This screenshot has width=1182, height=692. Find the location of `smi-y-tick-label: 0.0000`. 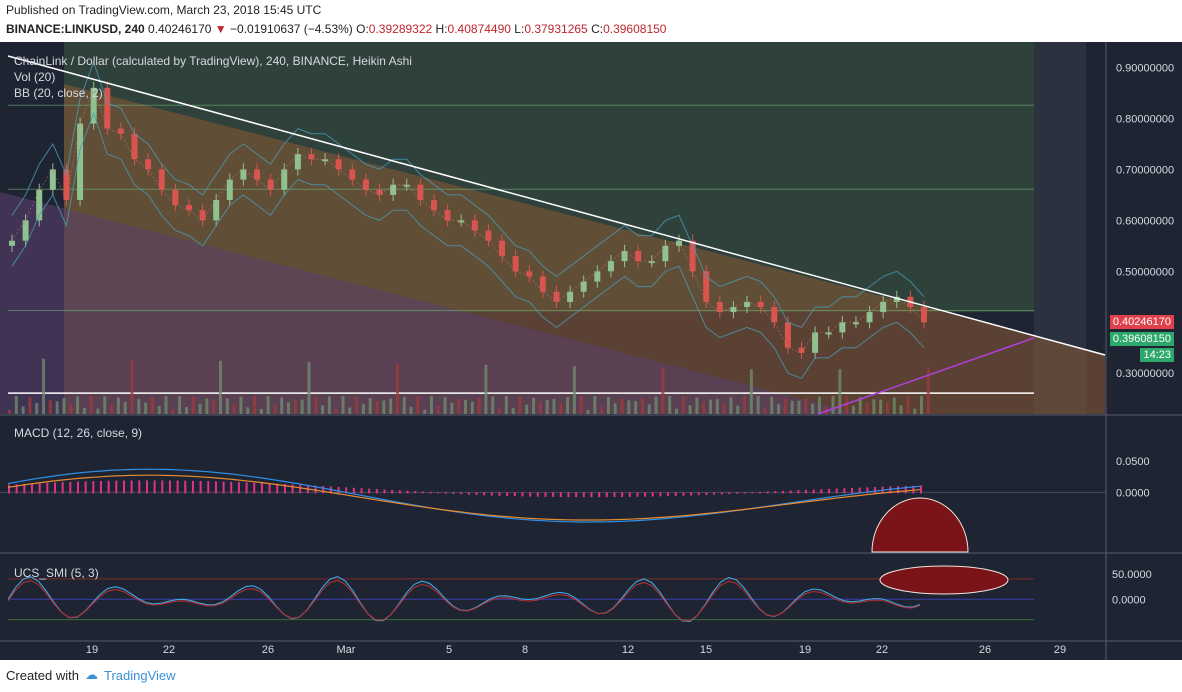

smi-y-tick-label: 0.0000 is located at coordinates (1129, 600).